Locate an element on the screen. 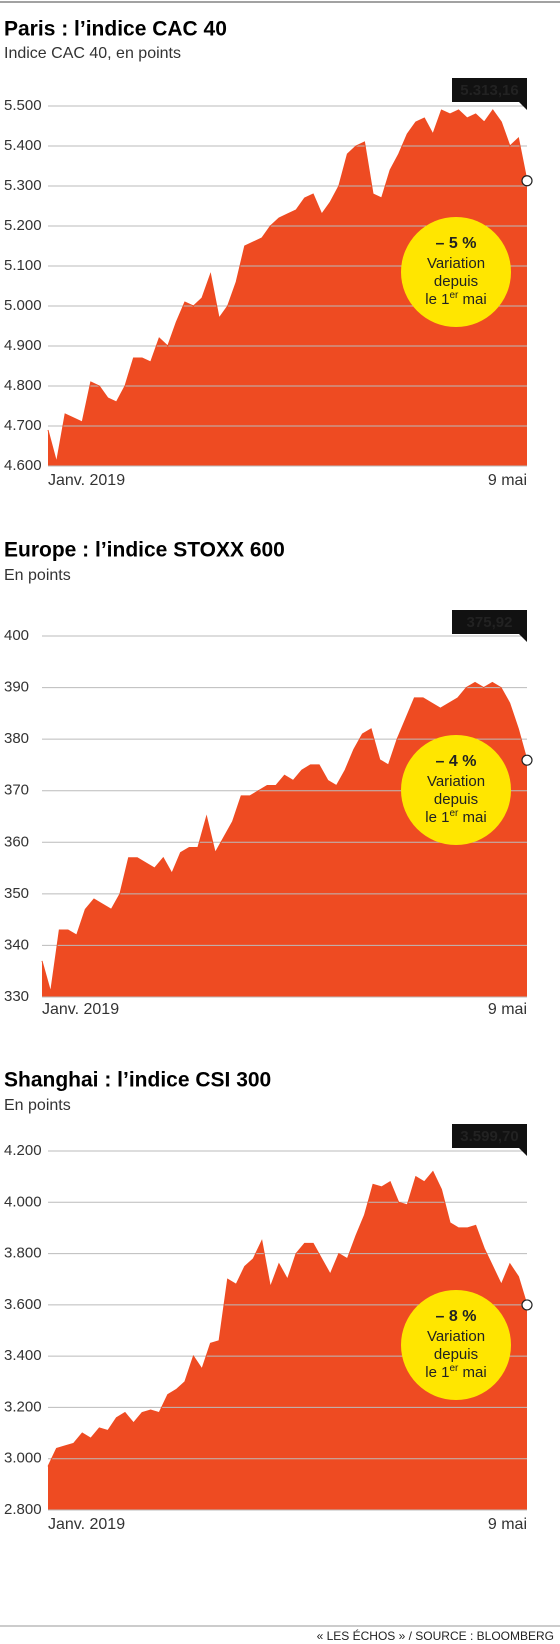 The width and height of the screenshot is (560, 1644). y-tick-label: 5.000 is located at coordinates (23, 305).